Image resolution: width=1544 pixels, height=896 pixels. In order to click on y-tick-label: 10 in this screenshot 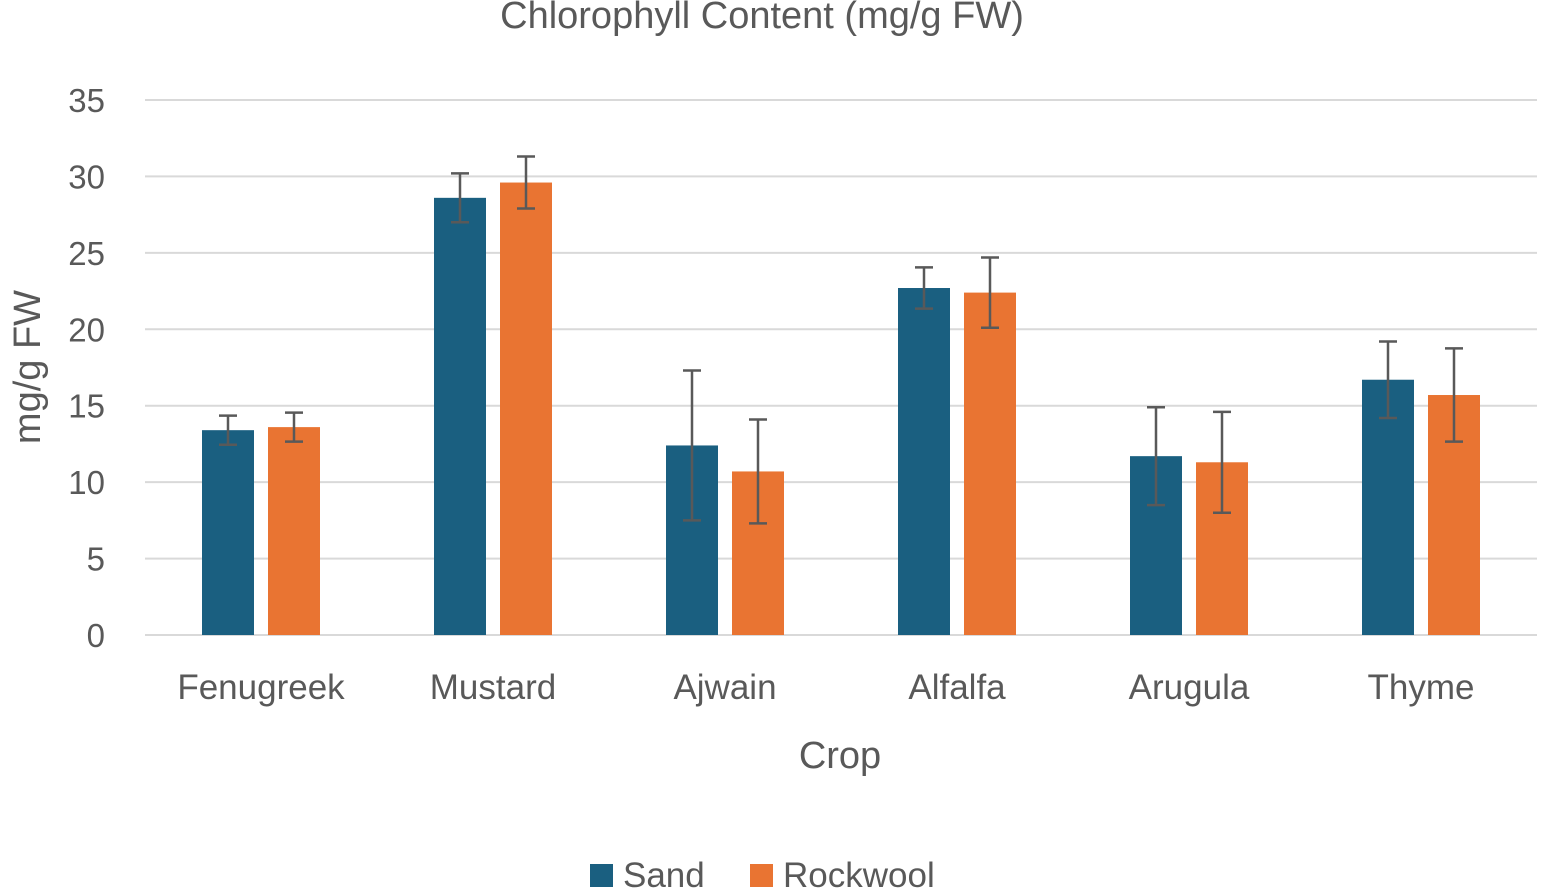, I will do `click(86, 482)`.